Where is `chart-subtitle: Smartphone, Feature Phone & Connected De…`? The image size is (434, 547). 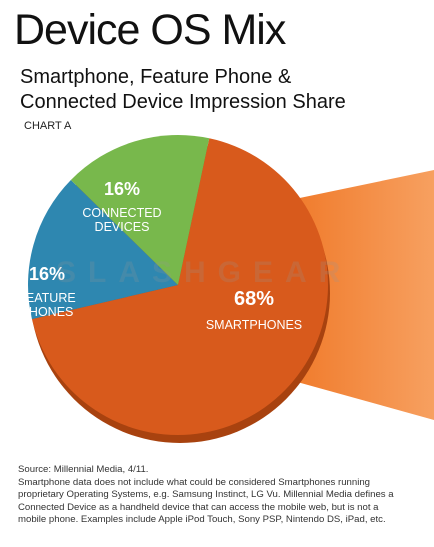
chart-subtitle: Smartphone, Feature Phone & Connected De… is located at coordinates (183, 90).